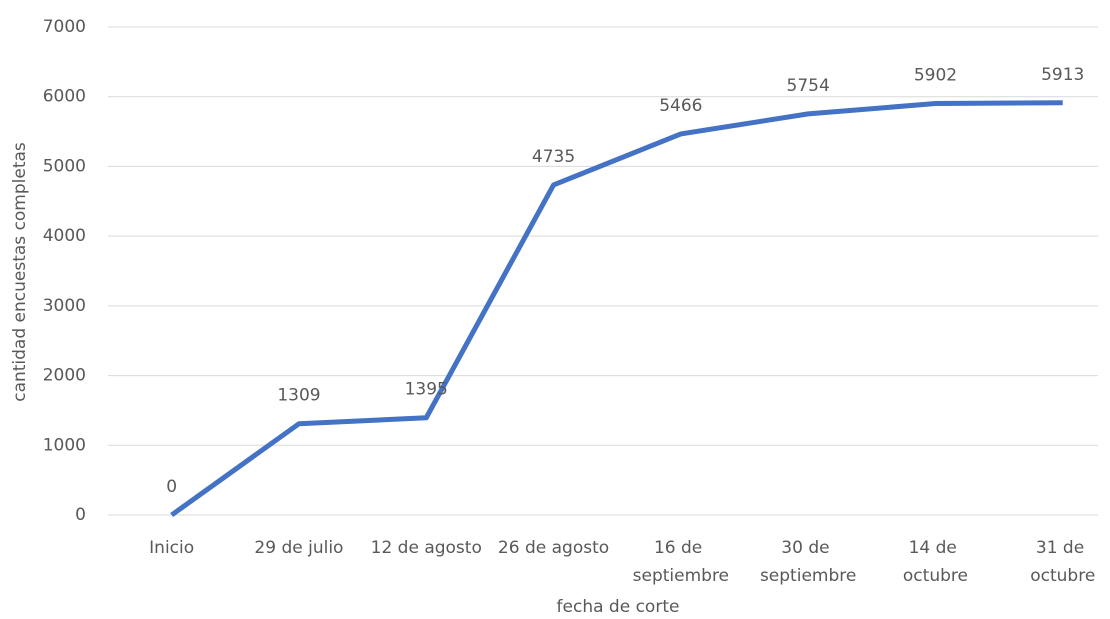 The image size is (1110, 619). Describe the element at coordinates (426, 548) in the screenshot. I see `x-tick-label: 12 de agosto` at that location.